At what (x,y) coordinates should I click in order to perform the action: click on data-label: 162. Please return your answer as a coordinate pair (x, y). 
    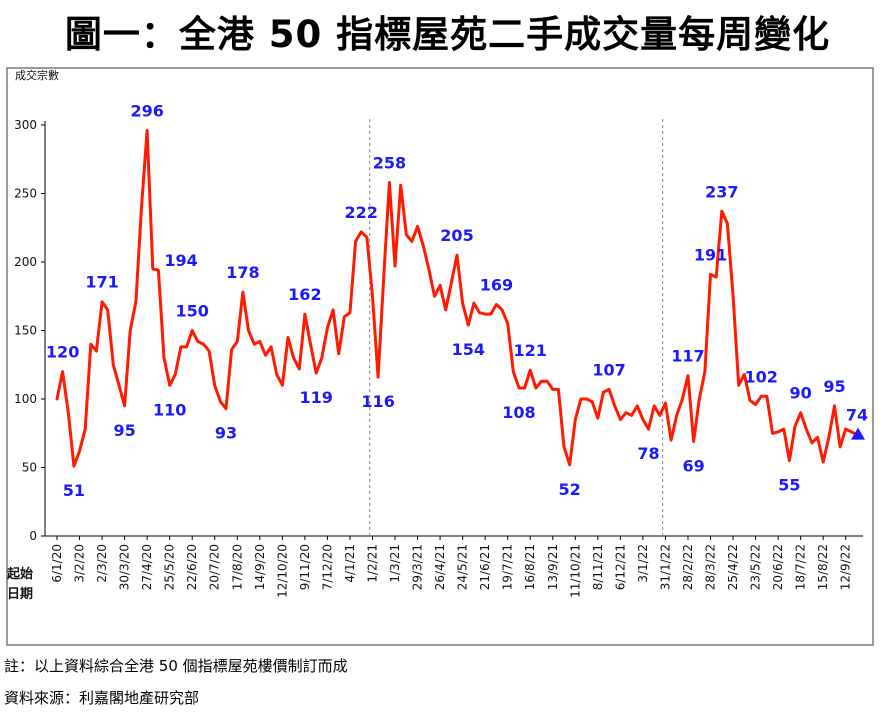
    Looking at the image, I should click on (304, 294).